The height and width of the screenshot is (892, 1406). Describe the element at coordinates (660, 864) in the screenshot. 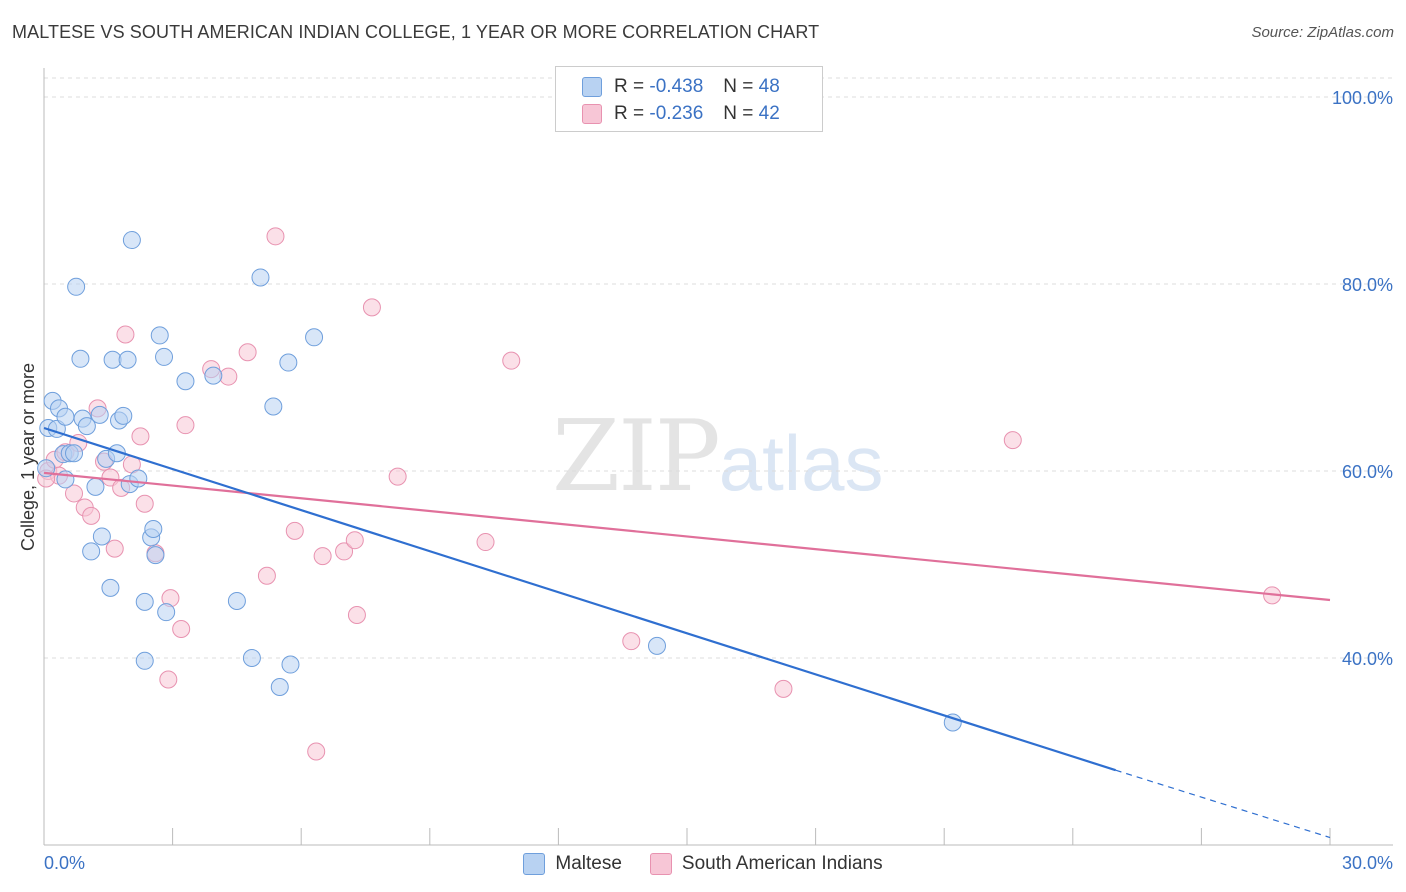

I see `south-american-legend-swatch` at that location.